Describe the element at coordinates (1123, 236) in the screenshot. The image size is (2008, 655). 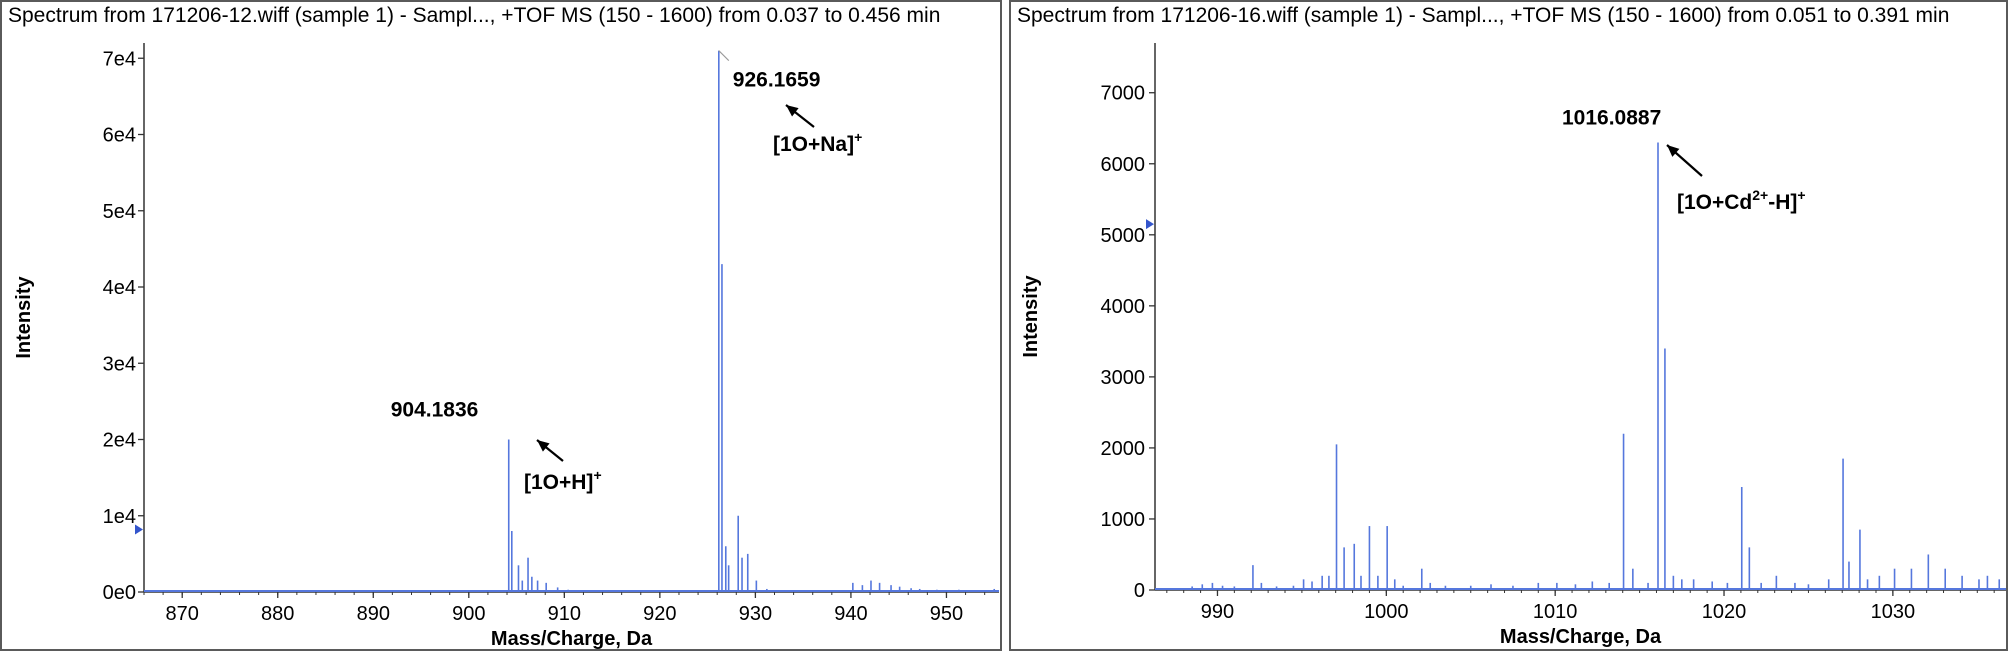
I see `y-tick-label: 5000` at that location.